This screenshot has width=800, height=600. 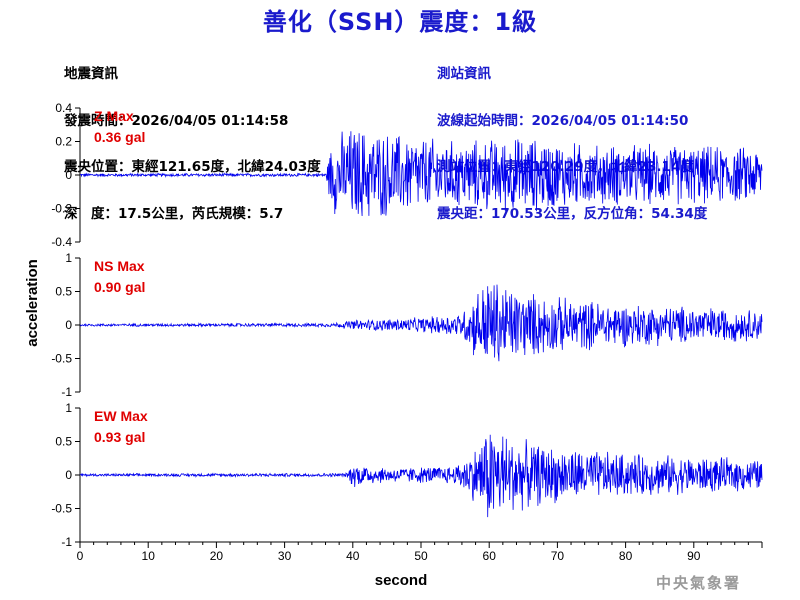 What do you see at coordinates (119, 437) in the screenshot?
I see `max-value-ew: 0.93 gal` at bounding box center [119, 437].